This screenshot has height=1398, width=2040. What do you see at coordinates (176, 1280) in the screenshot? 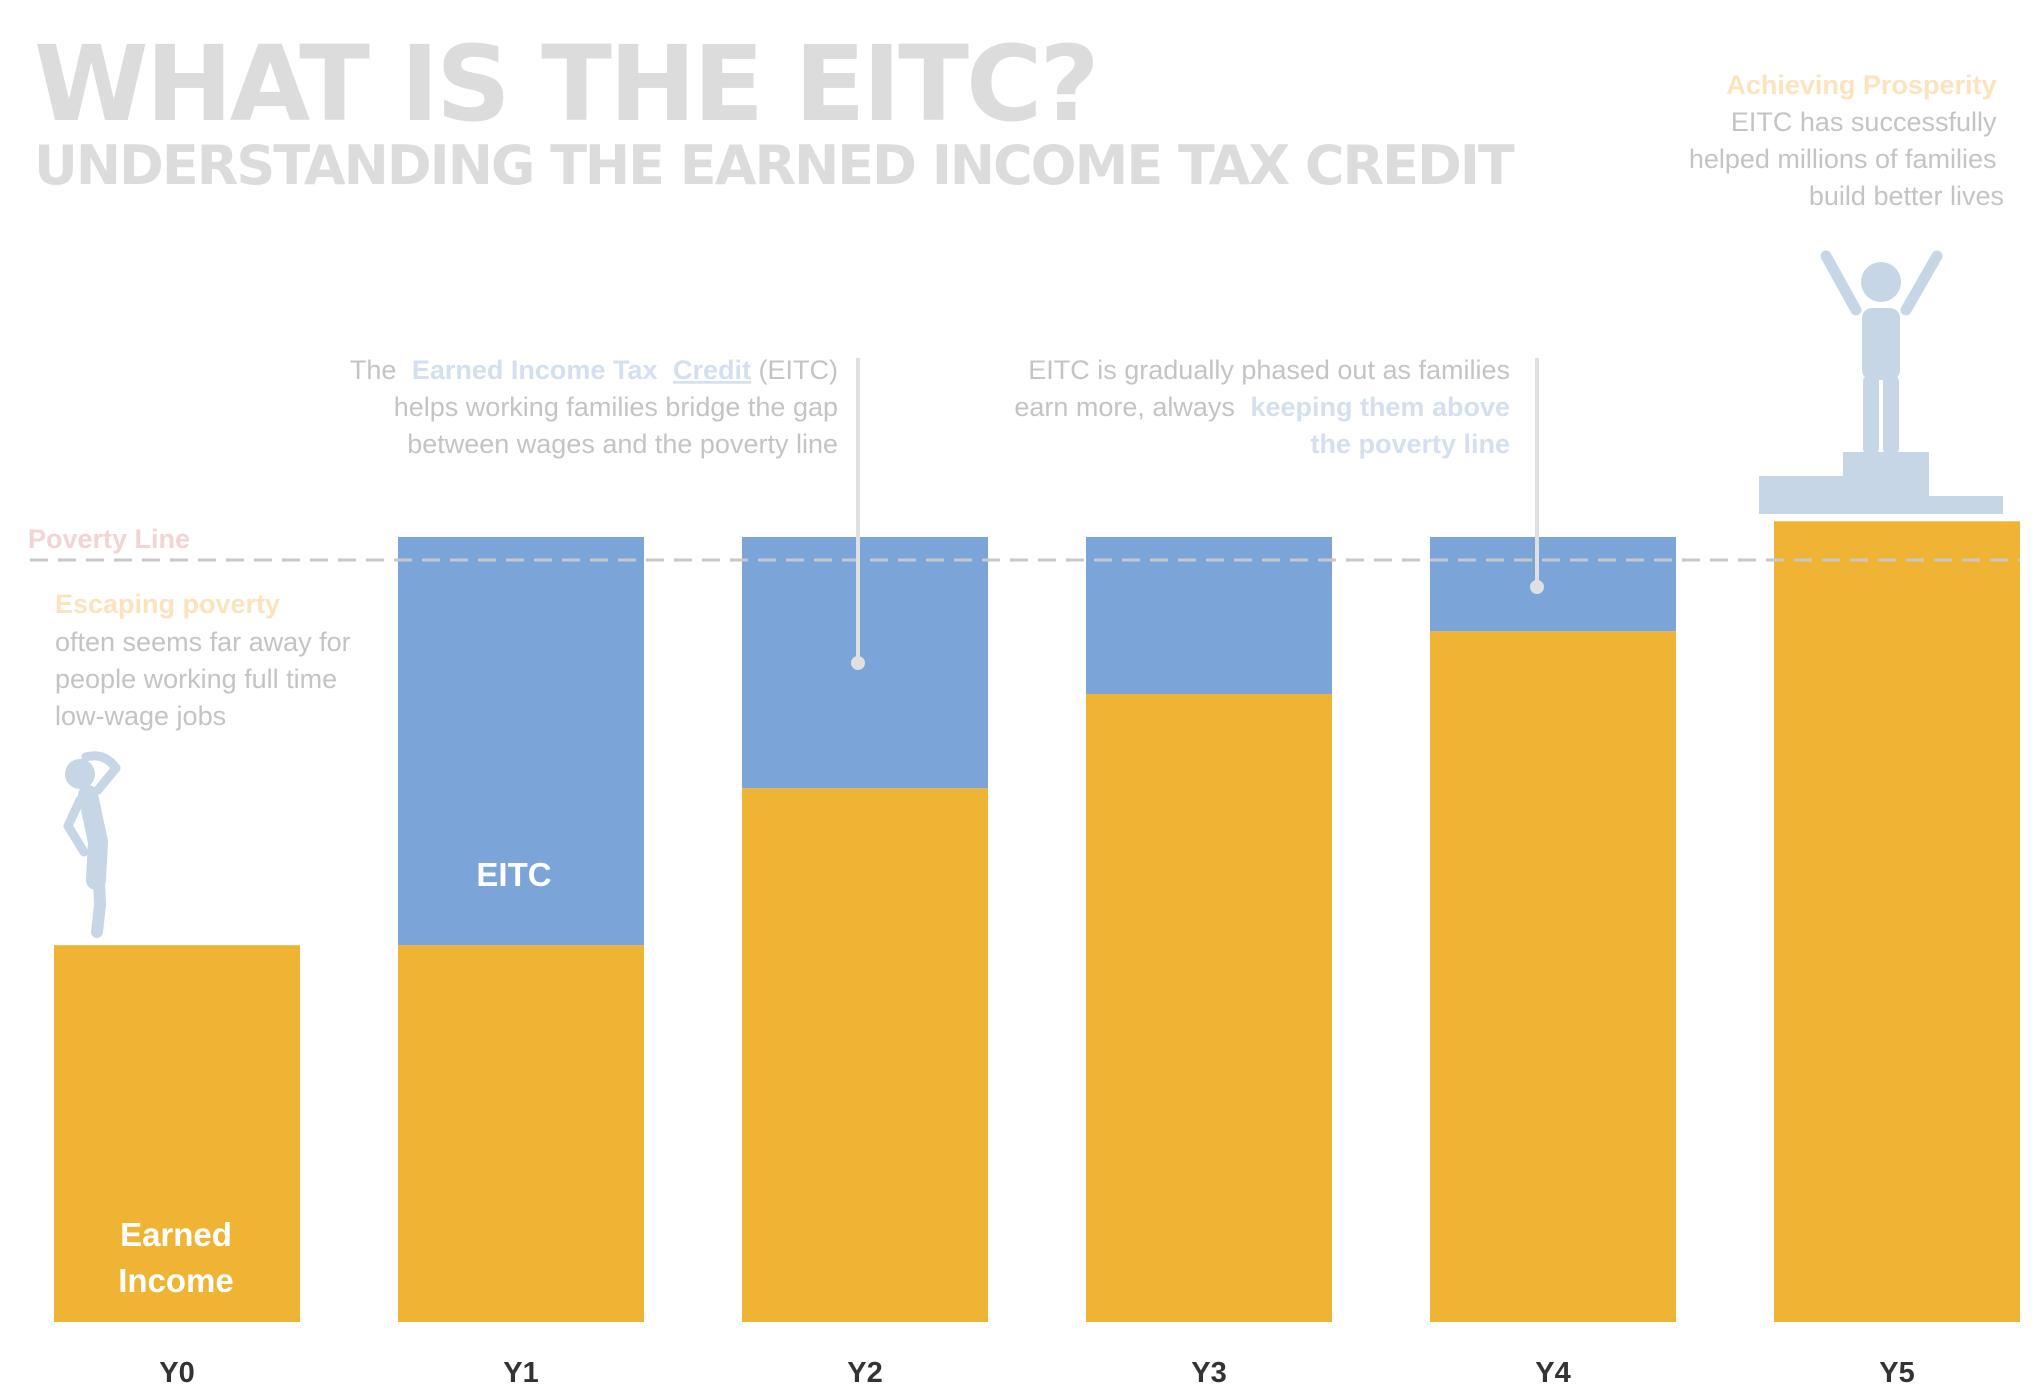
I see `earned-income-label-line2: Income` at bounding box center [176, 1280].